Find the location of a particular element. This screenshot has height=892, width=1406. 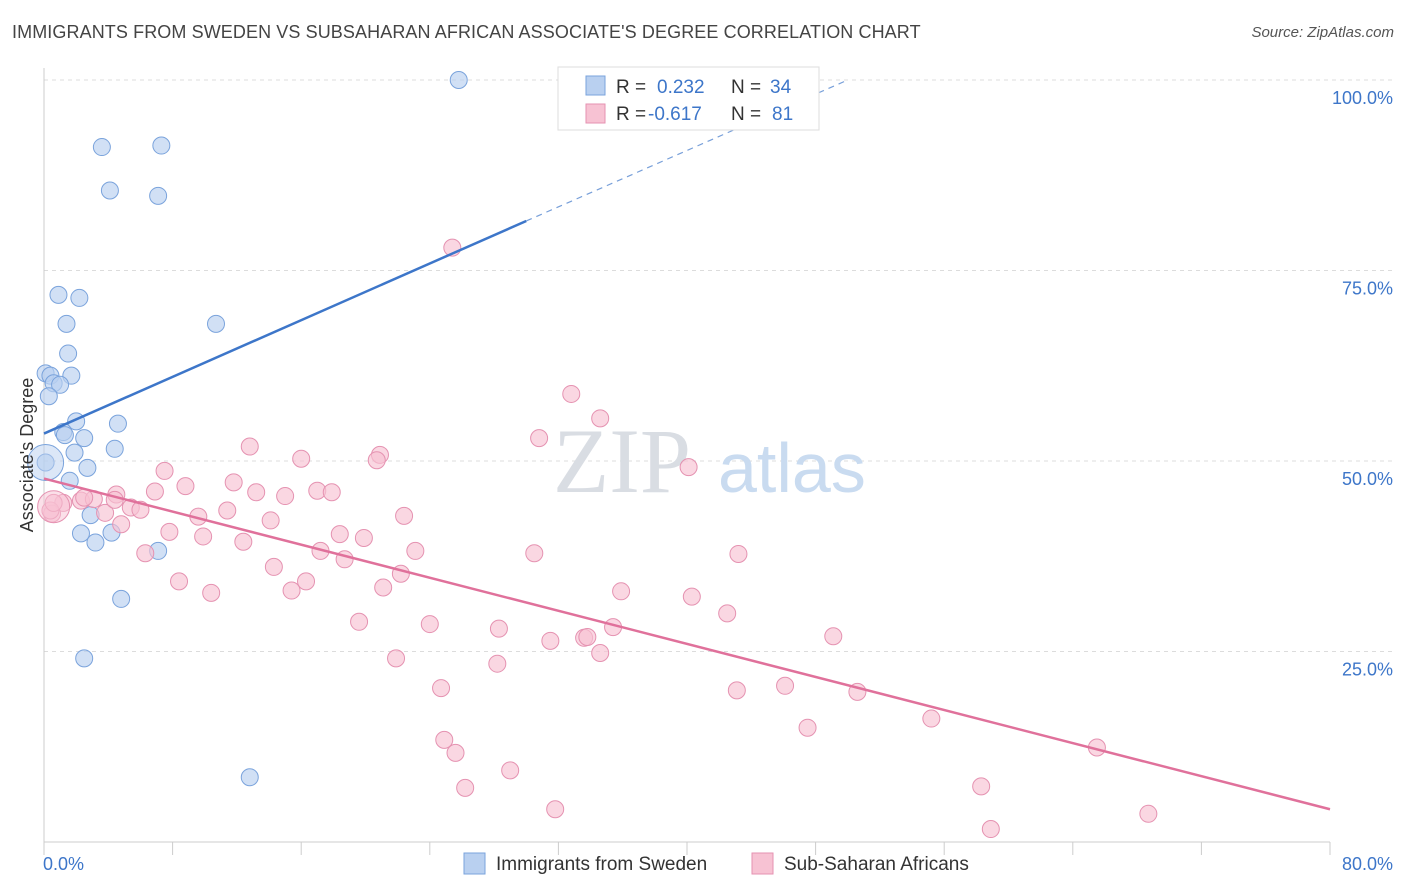

y-tick-label: 100.0% is located at coordinates (1362, 98).